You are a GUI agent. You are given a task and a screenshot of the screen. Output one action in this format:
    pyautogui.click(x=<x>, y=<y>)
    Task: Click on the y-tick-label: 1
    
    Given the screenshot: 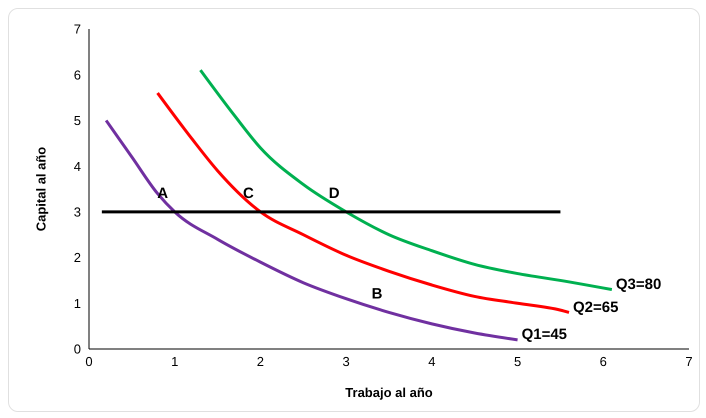 What is the action you would take?
    pyautogui.click(x=77, y=303)
    